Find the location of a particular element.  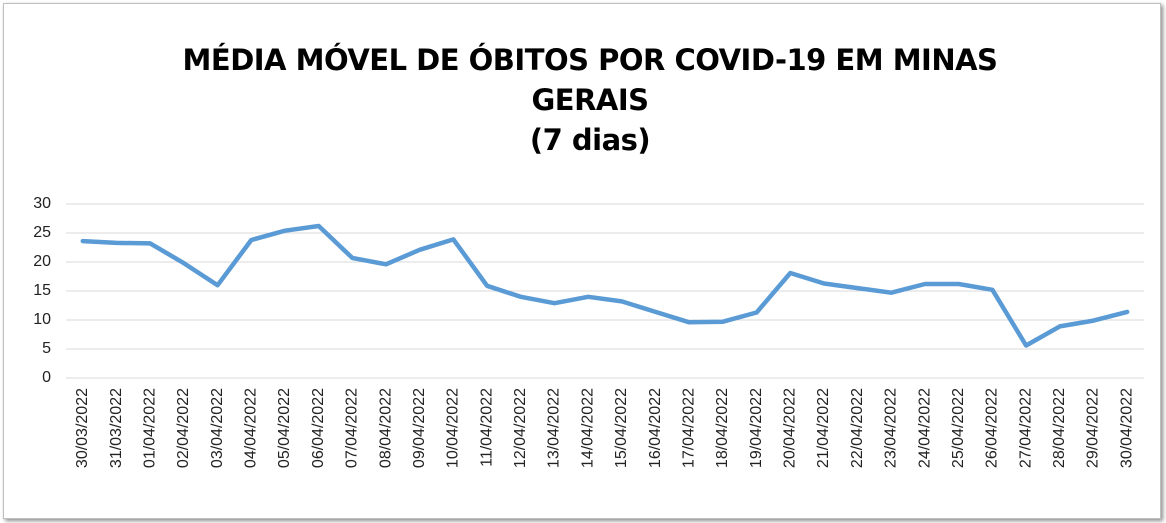

x-tick-label: 10/04/2022 is located at coordinates (453, 428).